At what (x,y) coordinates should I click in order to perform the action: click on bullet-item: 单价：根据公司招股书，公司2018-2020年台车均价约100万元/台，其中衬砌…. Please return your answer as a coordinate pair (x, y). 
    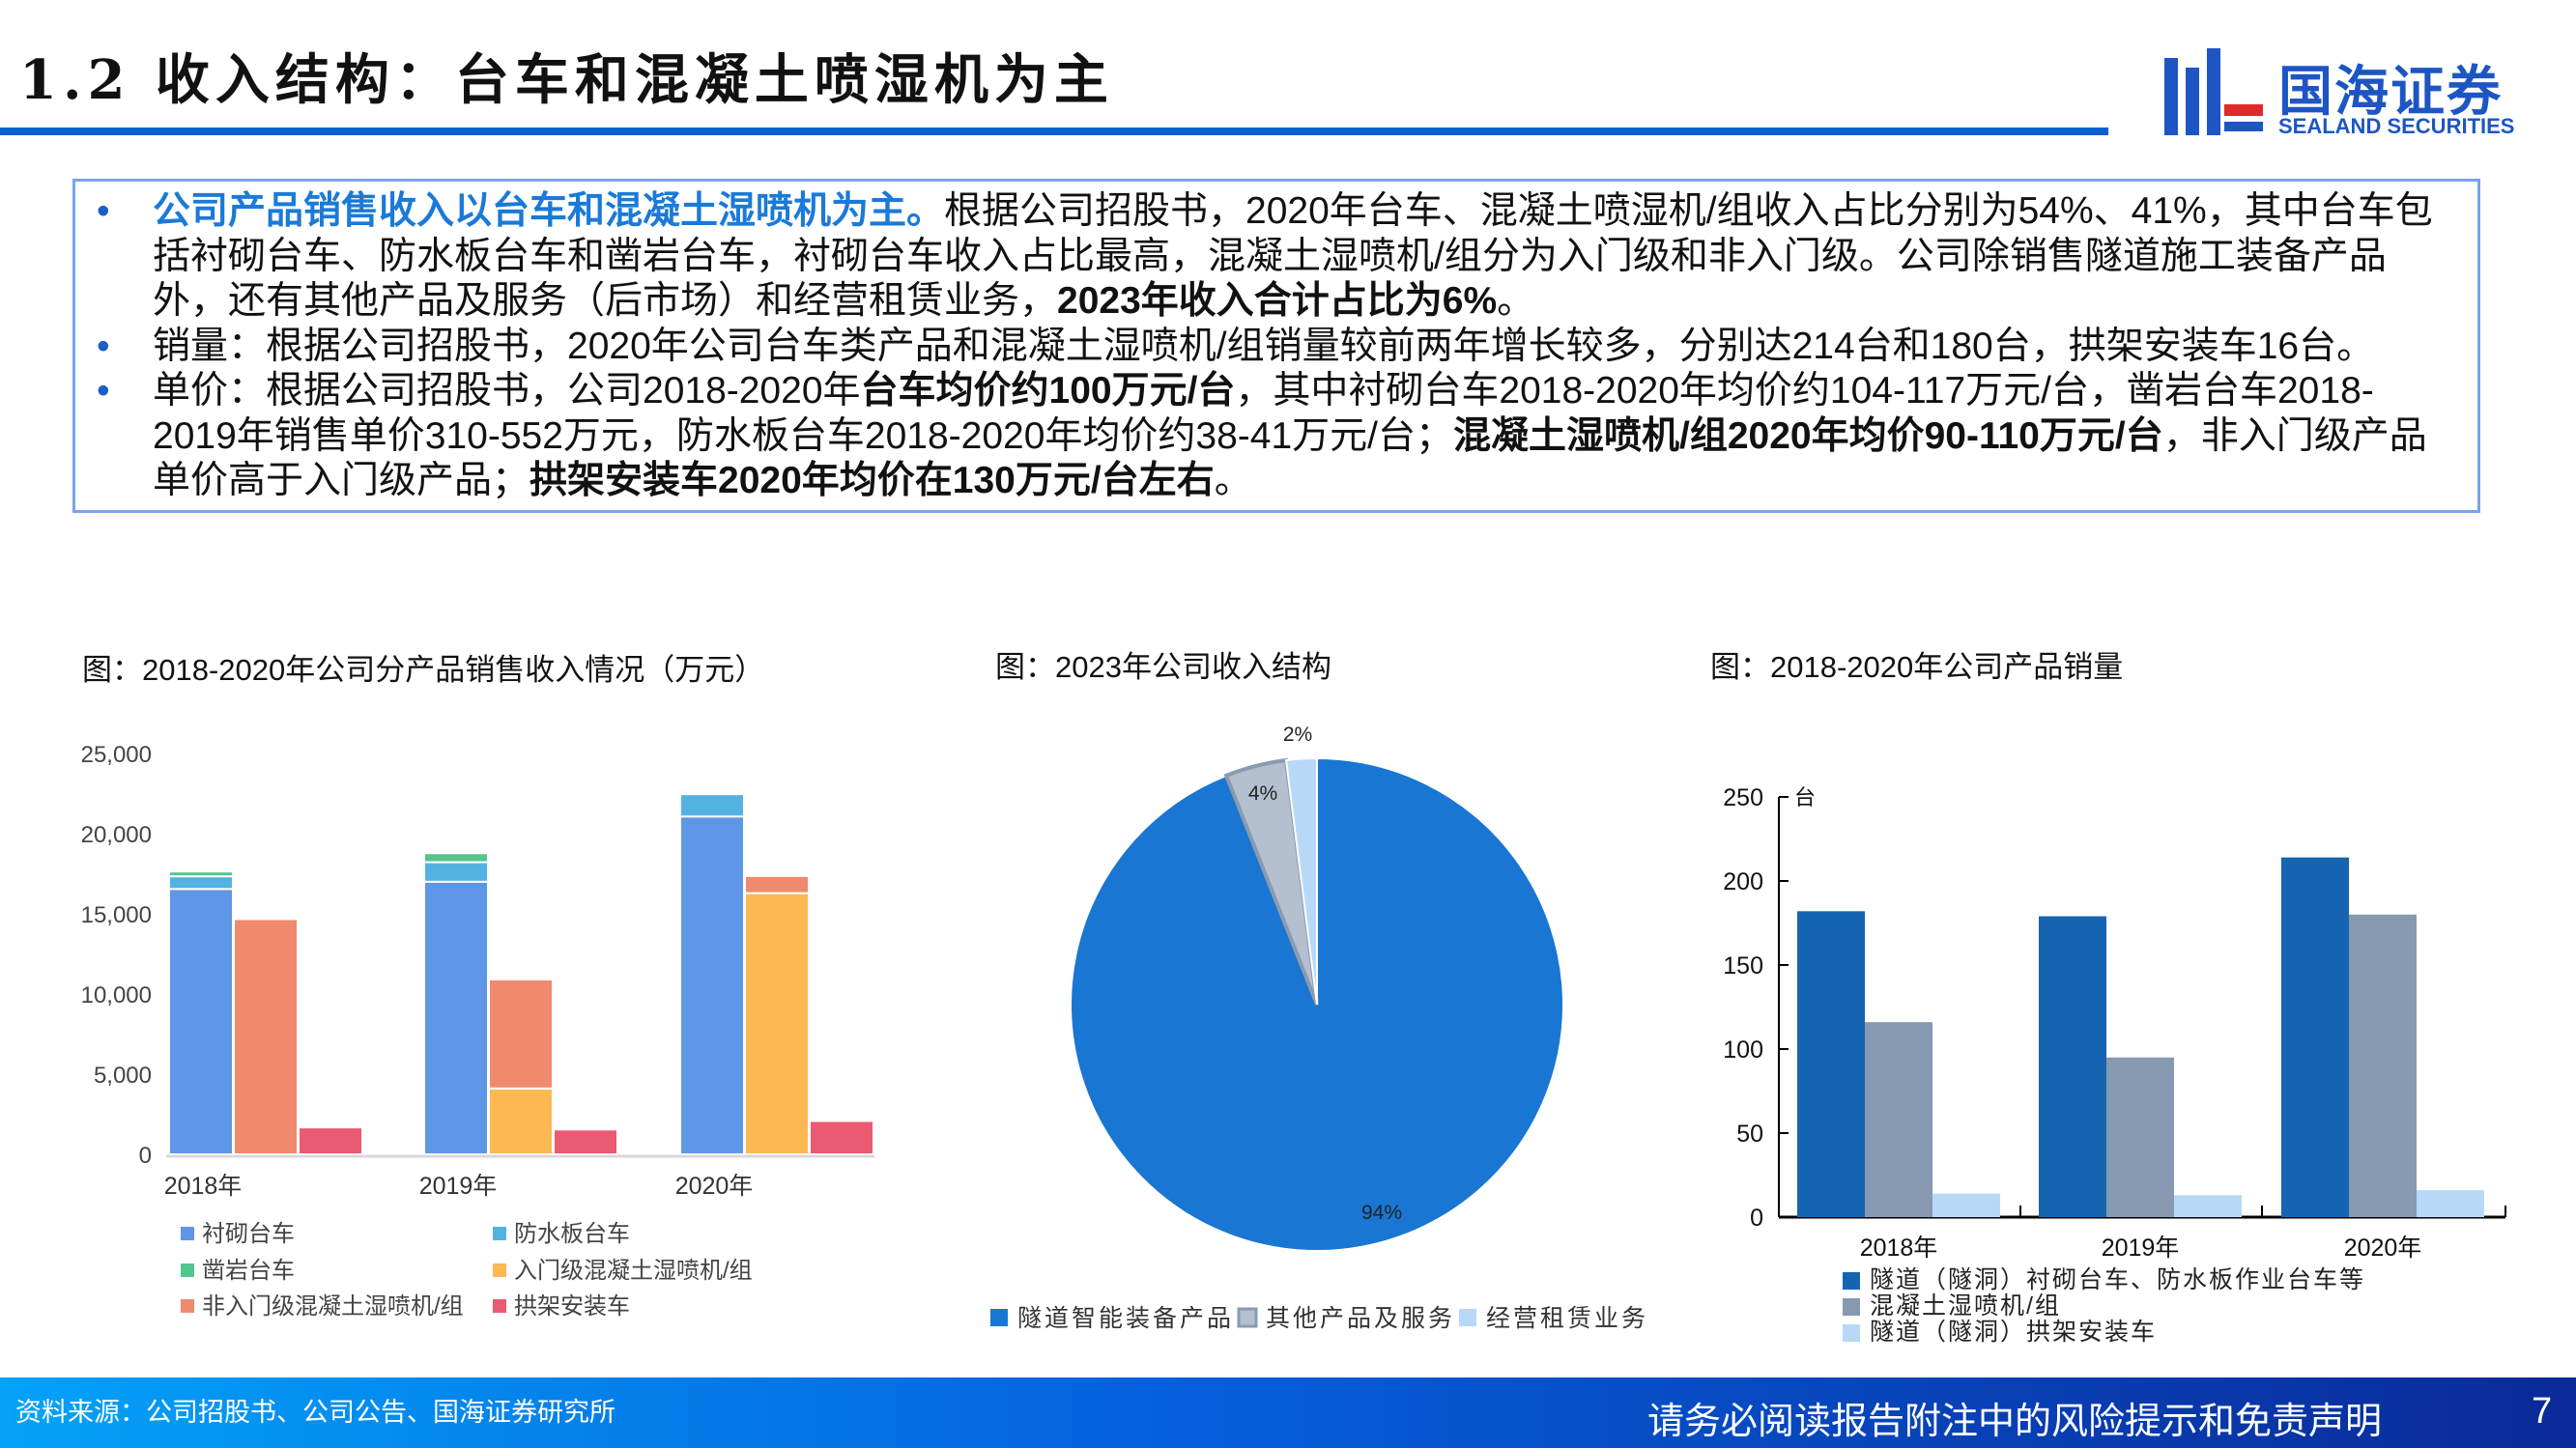
    Looking at the image, I should click on (1272, 436).